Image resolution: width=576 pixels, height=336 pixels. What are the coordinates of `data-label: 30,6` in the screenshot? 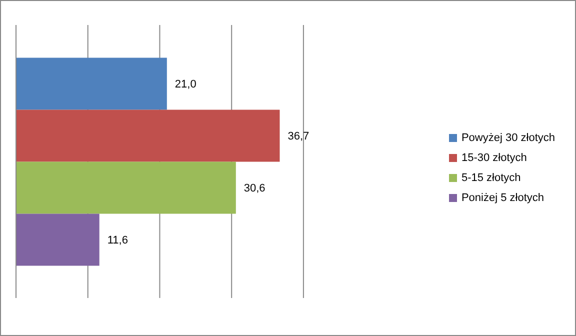 It's located at (255, 188).